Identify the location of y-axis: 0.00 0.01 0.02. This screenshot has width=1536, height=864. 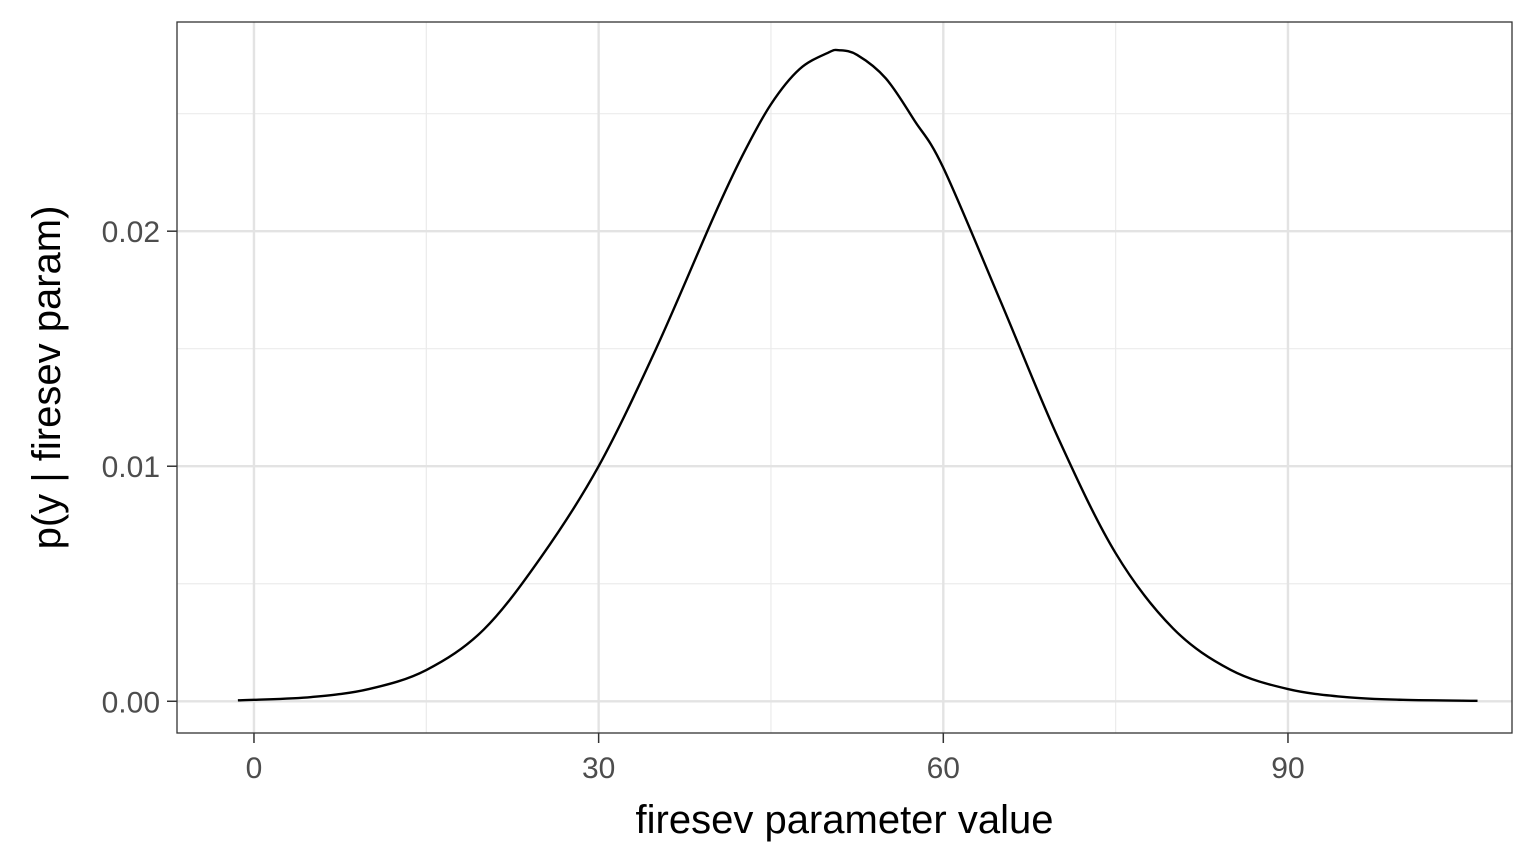
(139, 467).